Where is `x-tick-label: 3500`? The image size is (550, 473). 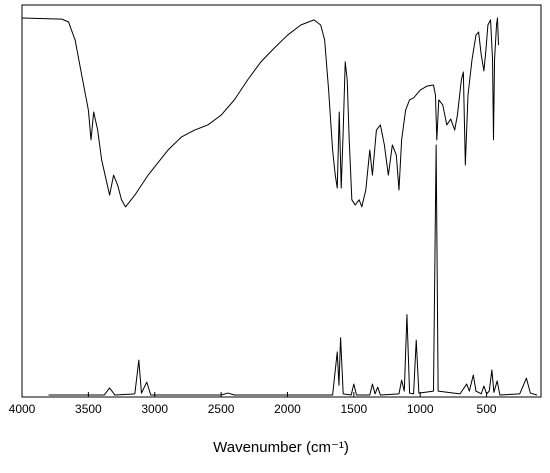 x-tick-label: 3500 is located at coordinates (88, 409).